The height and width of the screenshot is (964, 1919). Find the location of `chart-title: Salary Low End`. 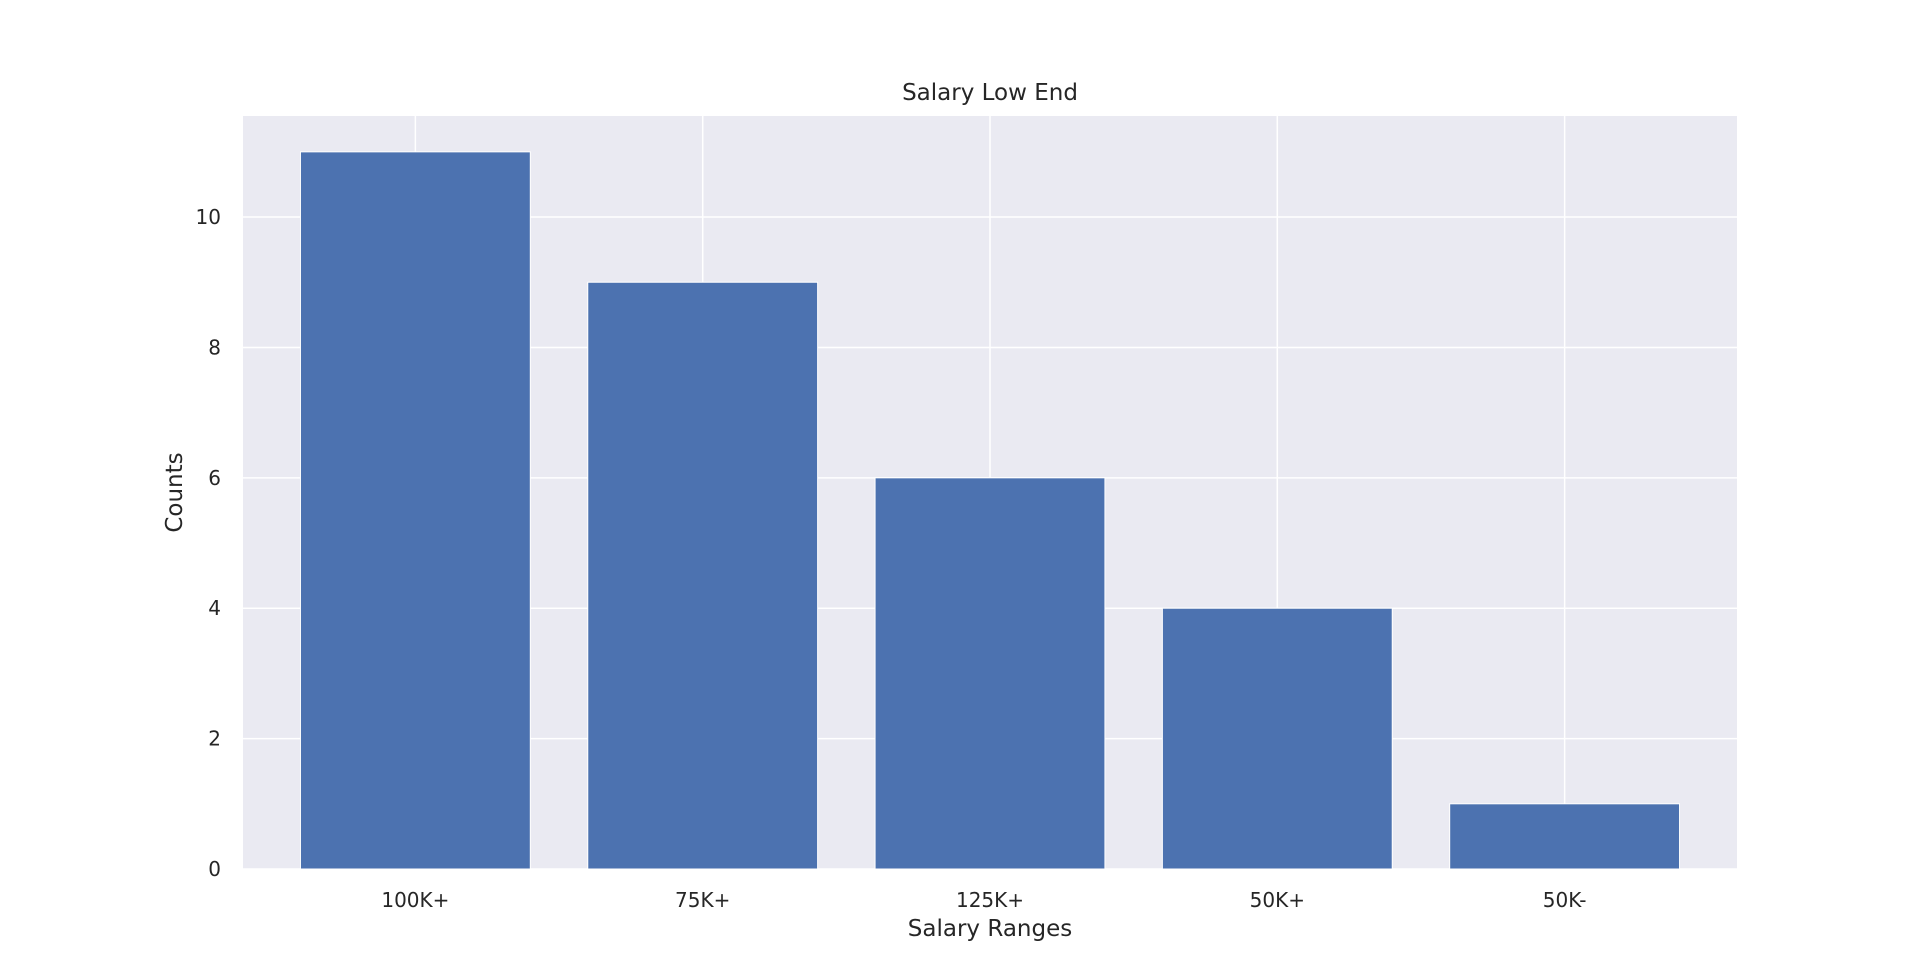

chart-title: Salary Low End is located at coordinates (990, 93).